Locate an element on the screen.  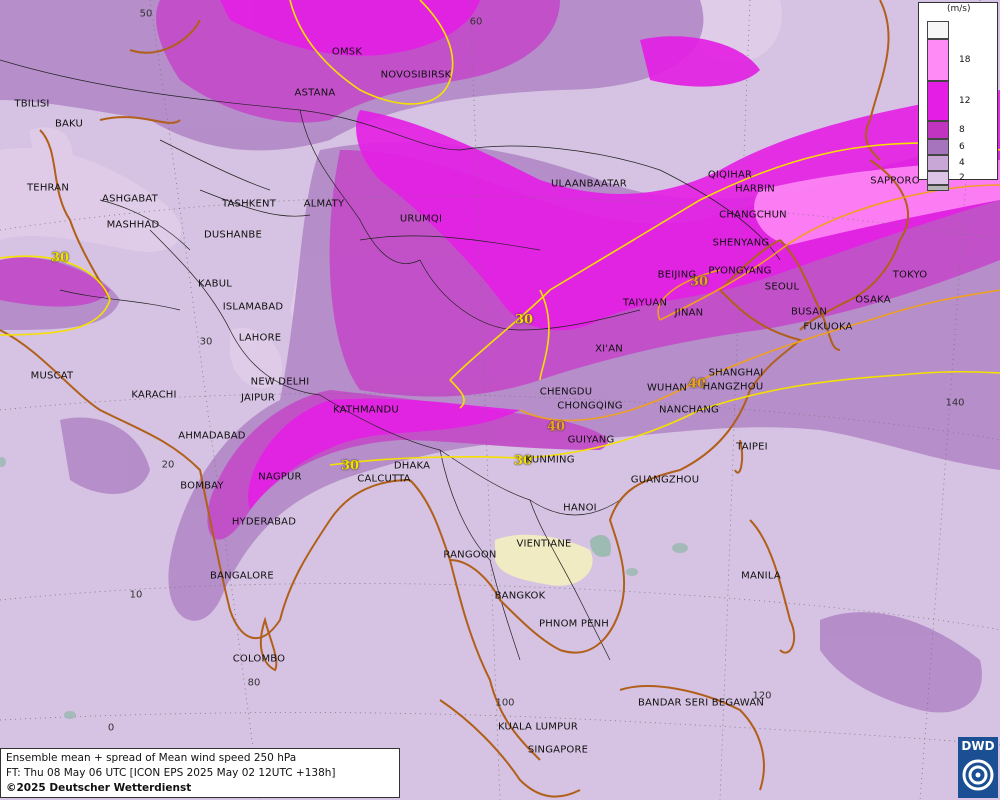
city-label: TAIPEI is located at coordinates (752, 447).